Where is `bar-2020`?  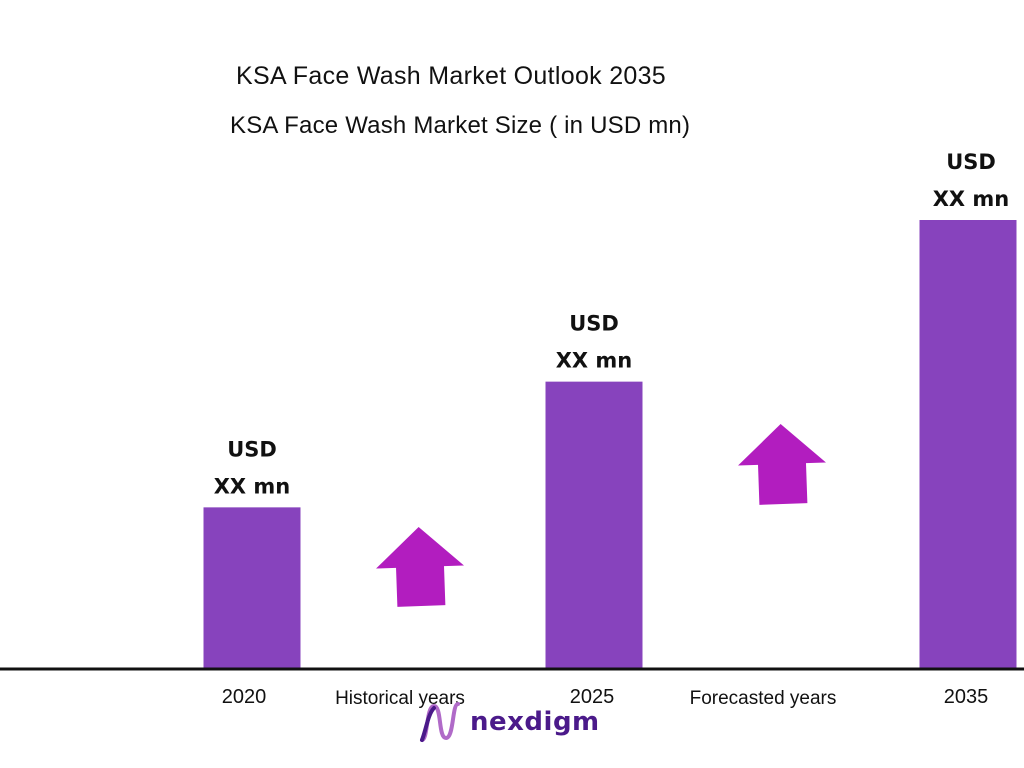
bar-2020 is located at coordinates (252, 588).